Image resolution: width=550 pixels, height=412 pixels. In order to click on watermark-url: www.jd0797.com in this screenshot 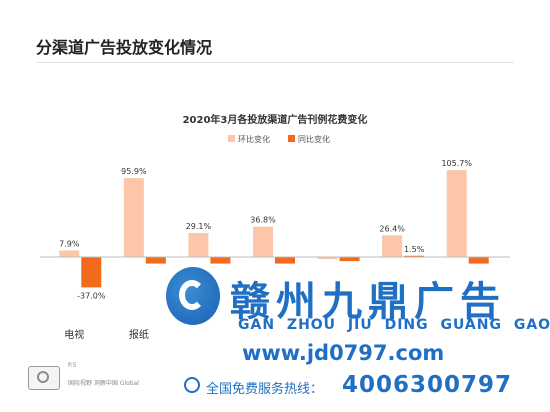, I will do `click(343, 353)`.